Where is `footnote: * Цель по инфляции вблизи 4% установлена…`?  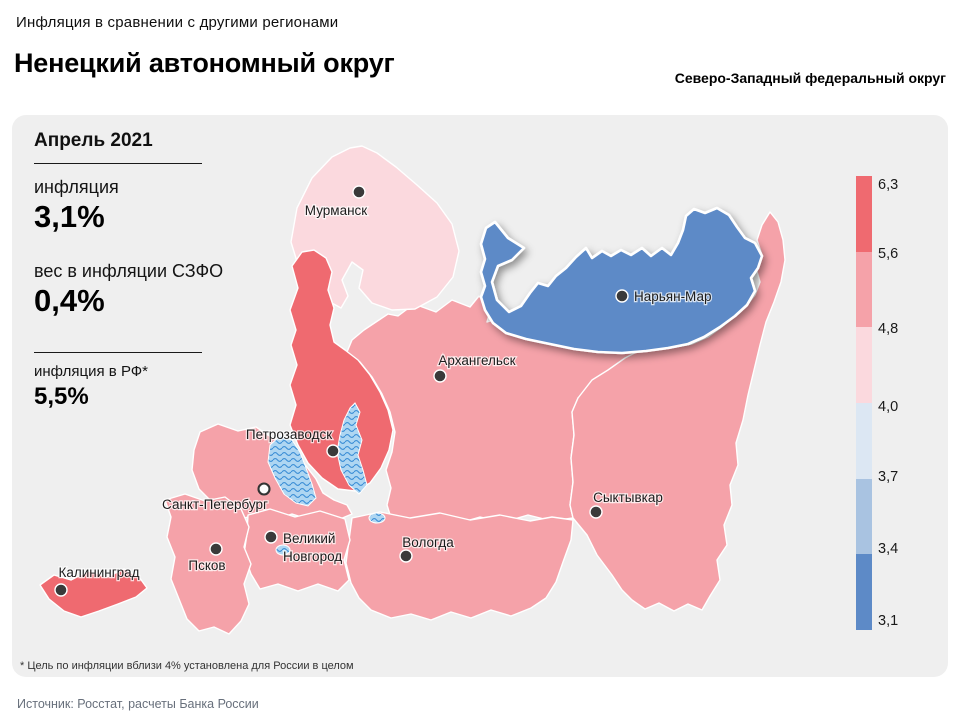
footnote: * Цель по инфляции вблизи 4% установлена… is located at coordinates (187, 666).